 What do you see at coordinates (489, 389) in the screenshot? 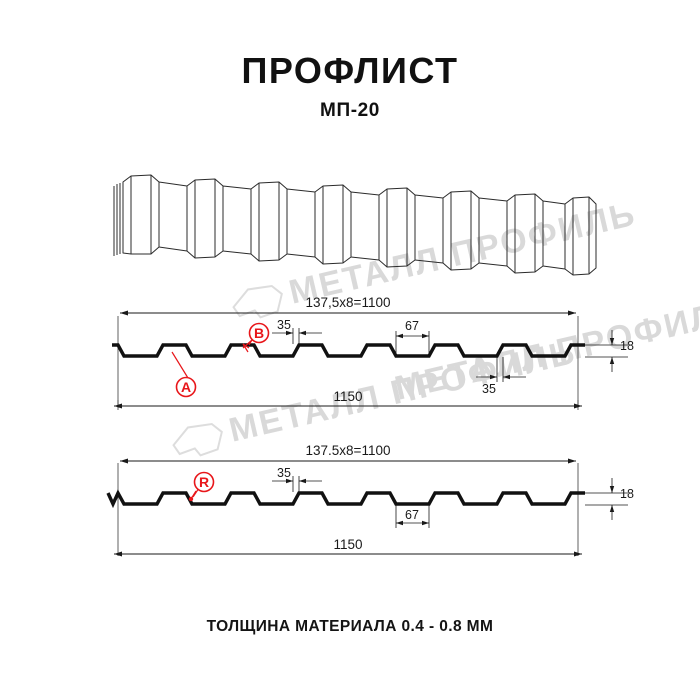
I see `dimension-35-lower-label: 35` at bounding box center [489, 389].